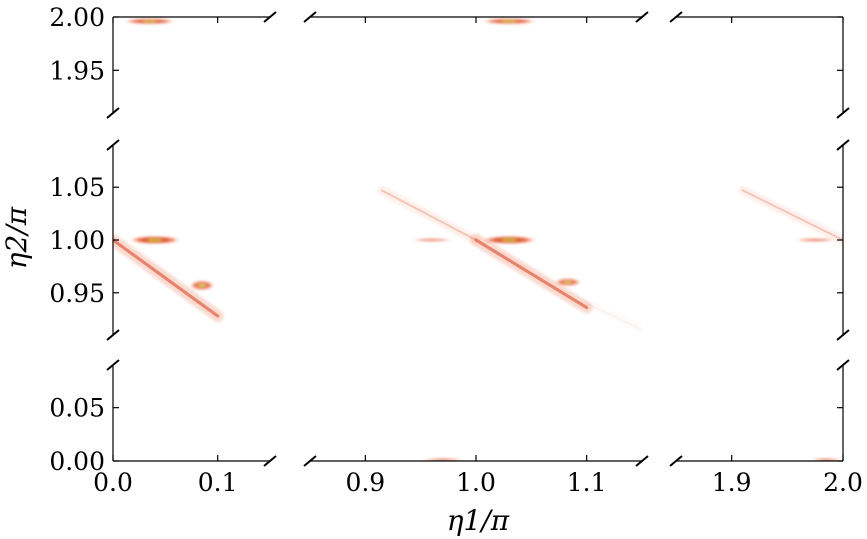 This screenshot has height=539, width=867. I want to click on x-tick-label: 1.9, so click(732, 482).